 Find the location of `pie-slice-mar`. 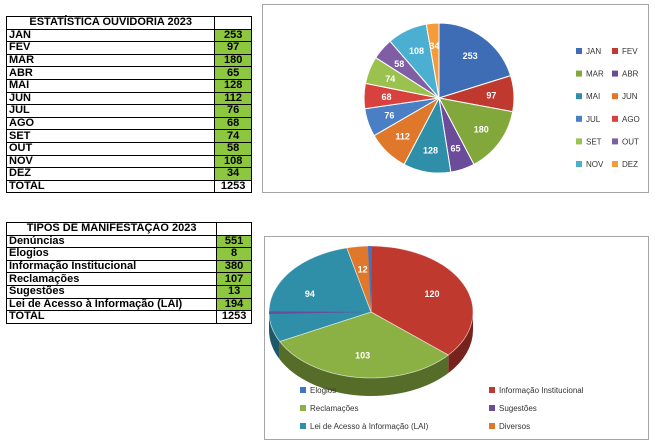

pie-slice-mar is located at coordinates (476, 131).